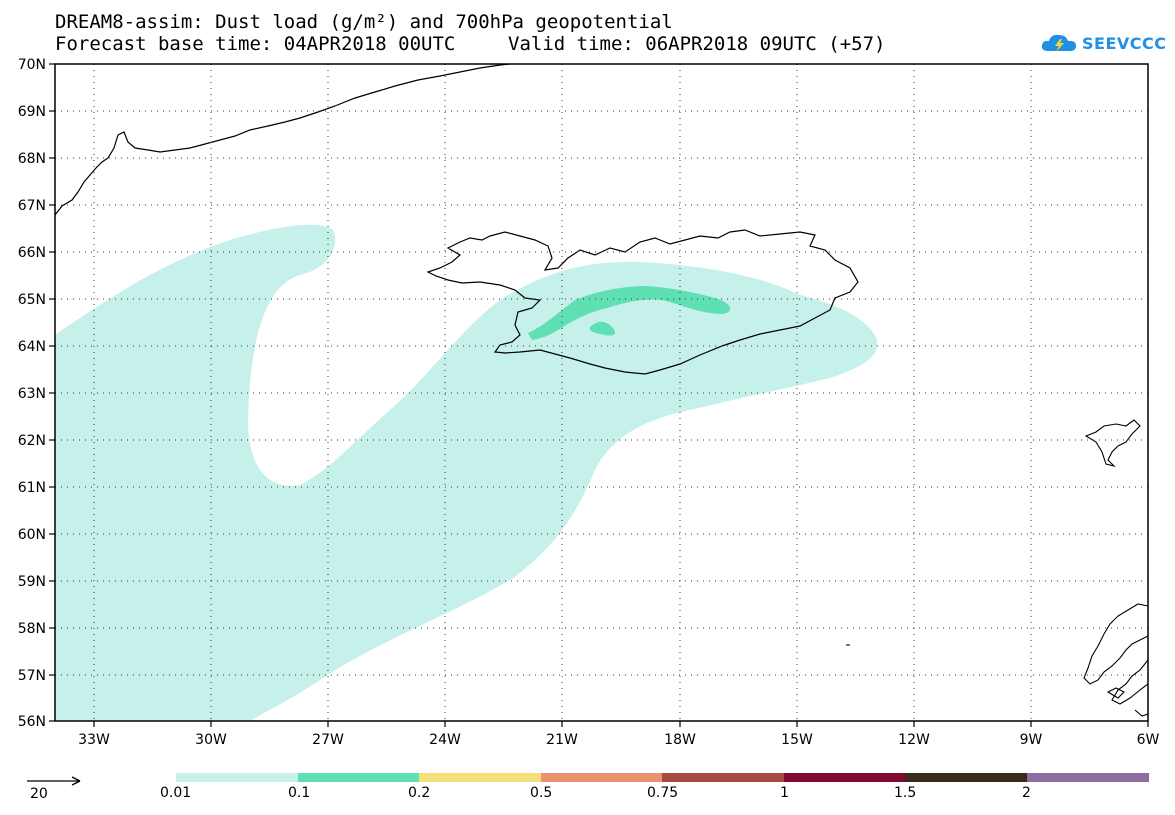 This screenshot has width=1175, height=815. Describe the element at coordinates (283, 140) in the screenshot. I see `greenland-coastline` at that location.